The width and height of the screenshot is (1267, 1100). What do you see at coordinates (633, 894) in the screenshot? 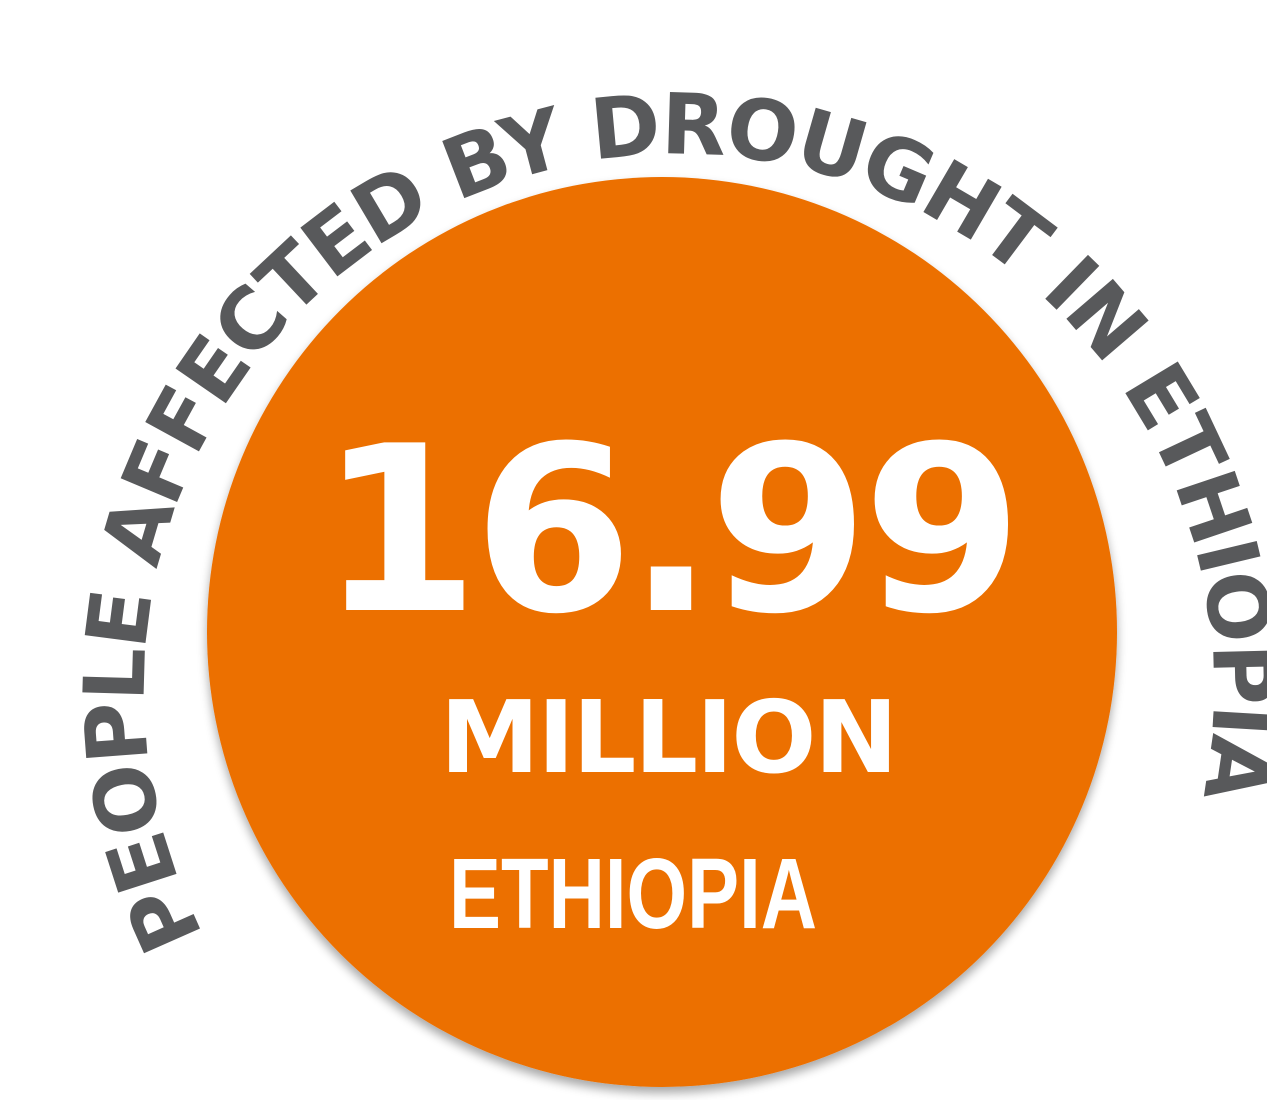
I see `country-label: ETHIOPIA` at bounding box center [633, 894].